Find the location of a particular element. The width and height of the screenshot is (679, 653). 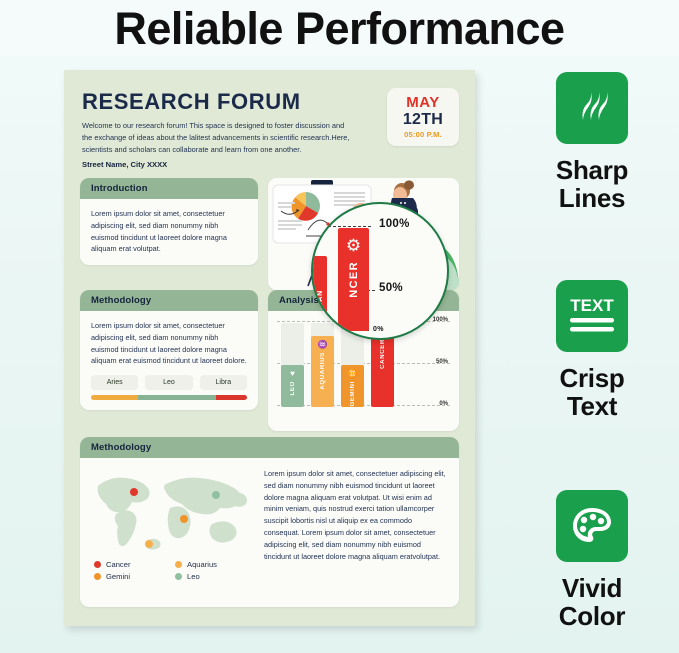

bar-gemini: ♊ GEMINI is located at coordinates (352, 386).